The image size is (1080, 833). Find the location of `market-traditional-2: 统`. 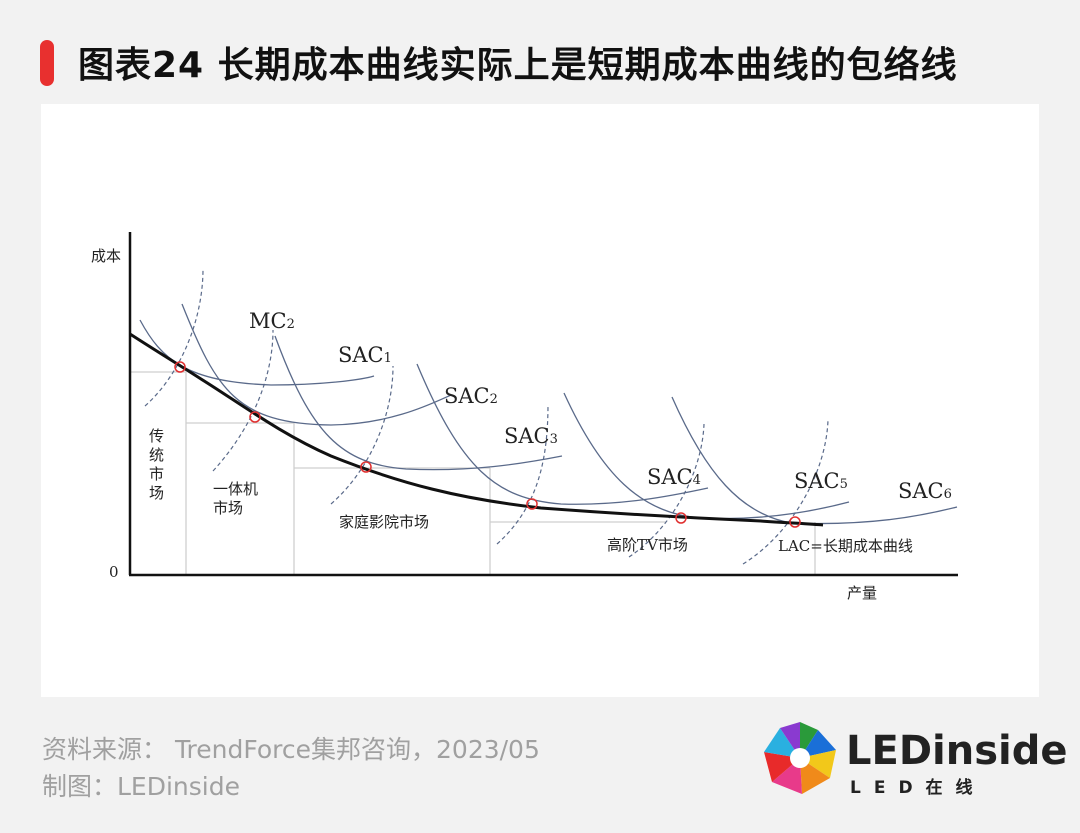

market-traditional-2: 统 is located at coordinates (156, 455).